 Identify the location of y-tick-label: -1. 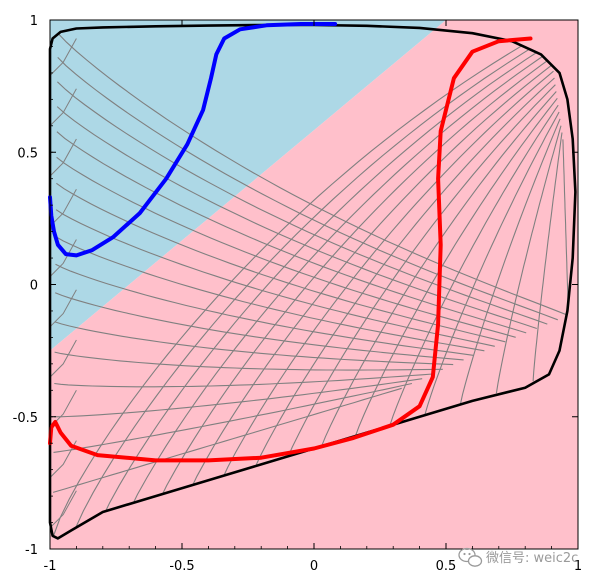
(31, 550).